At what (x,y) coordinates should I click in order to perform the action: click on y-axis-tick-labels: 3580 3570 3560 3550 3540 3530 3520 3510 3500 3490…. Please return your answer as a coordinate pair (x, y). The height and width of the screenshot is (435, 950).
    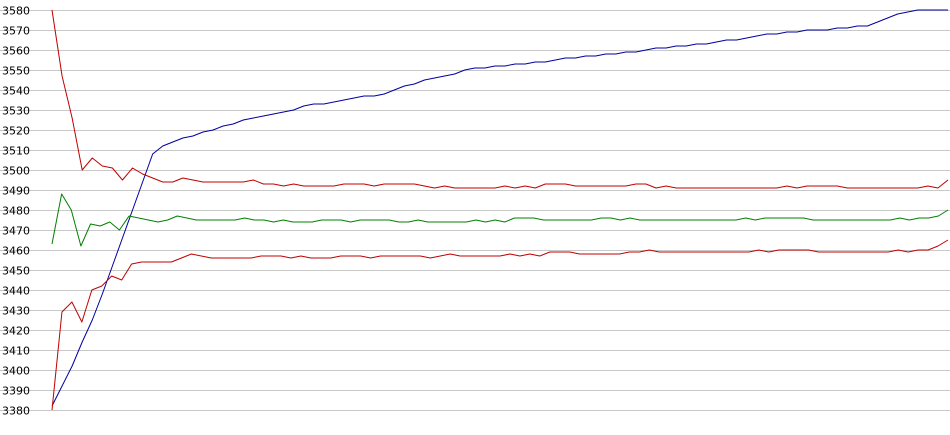
    Looking at the image, I should click on (16, 211).